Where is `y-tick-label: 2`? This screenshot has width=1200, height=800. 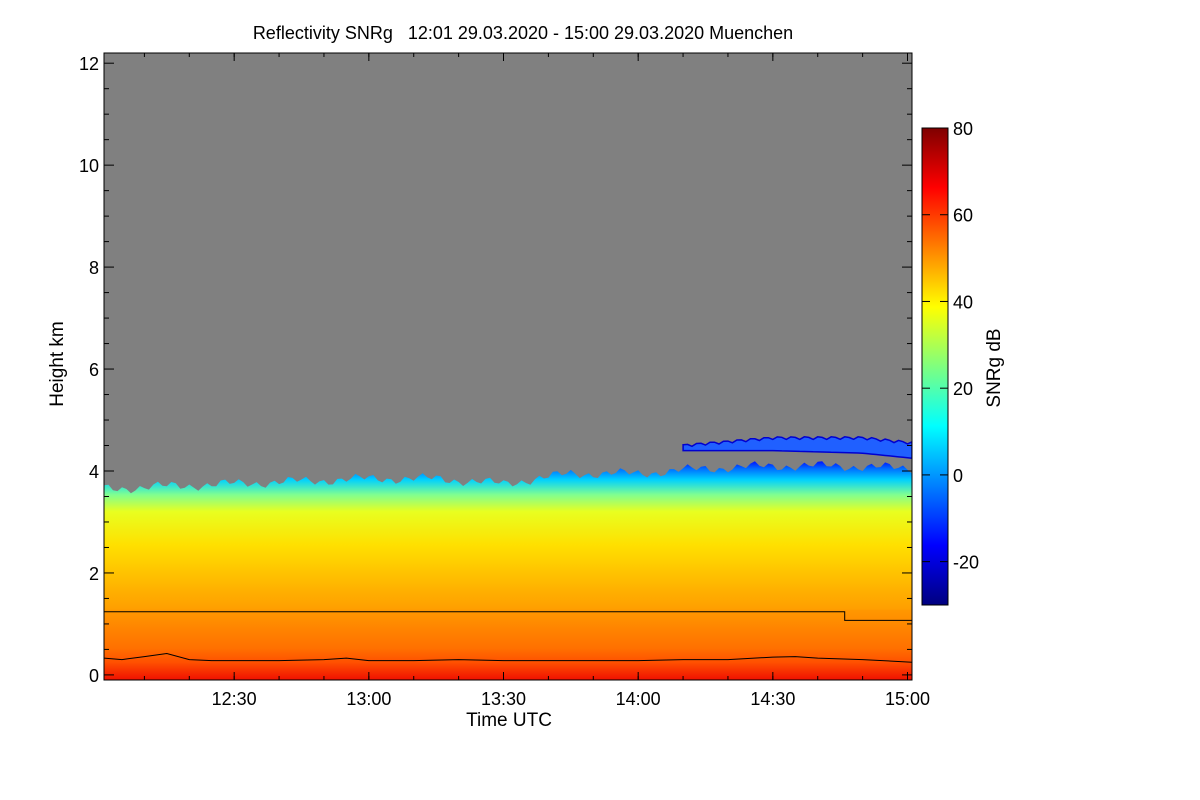 y-tick-label: 2 is located at coordinates (94, 574).